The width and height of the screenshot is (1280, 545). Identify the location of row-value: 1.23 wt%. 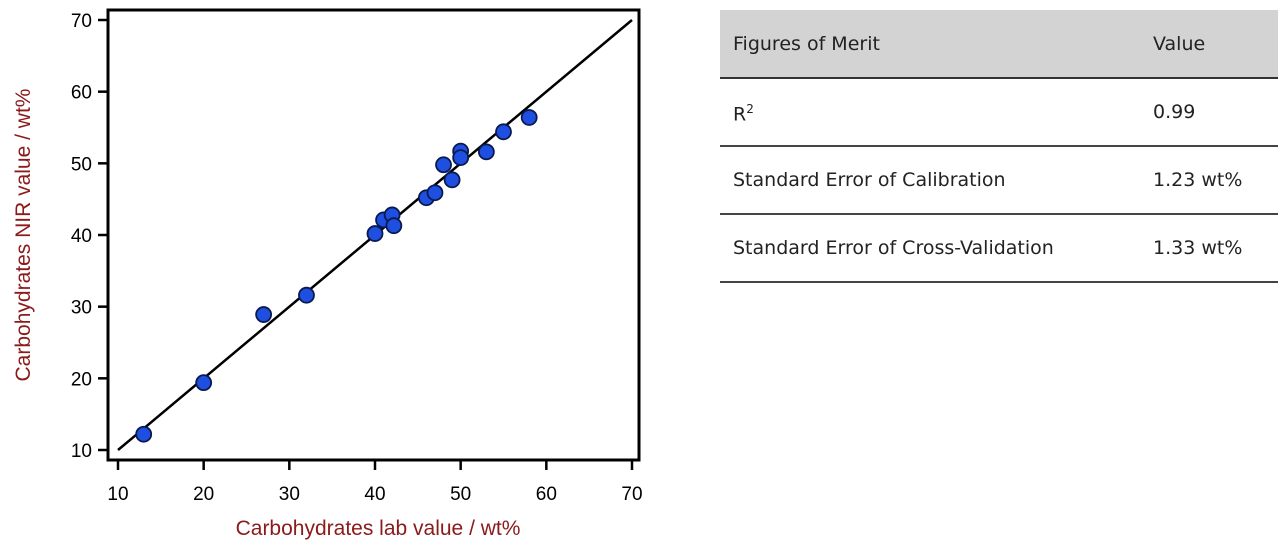
(1209, 180).